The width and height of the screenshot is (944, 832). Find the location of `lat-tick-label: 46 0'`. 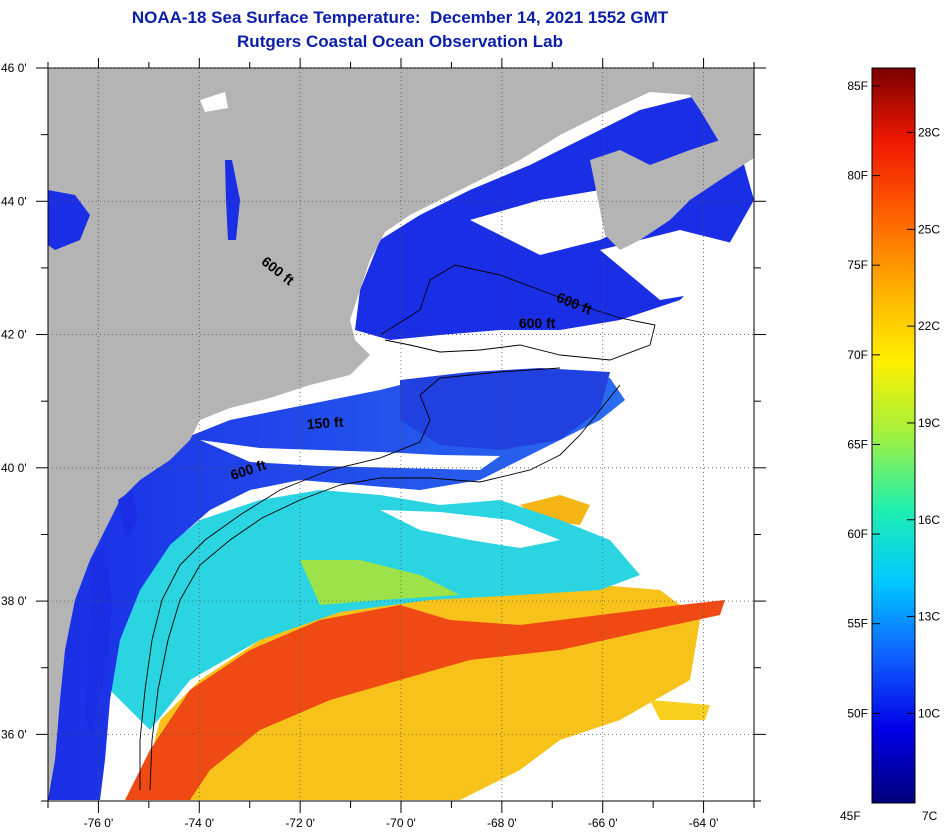

lat-tick-label: 46 0' is located at coordinates (14, 68).